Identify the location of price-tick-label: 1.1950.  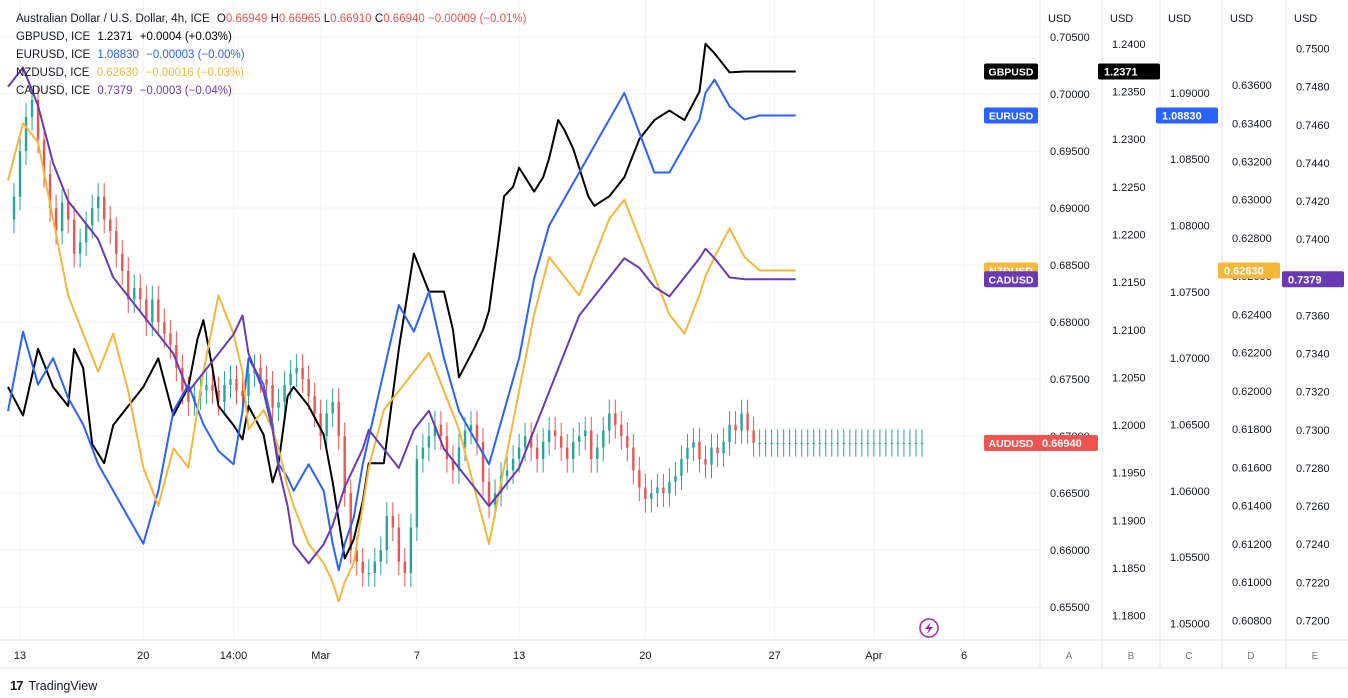
(1129, 474).